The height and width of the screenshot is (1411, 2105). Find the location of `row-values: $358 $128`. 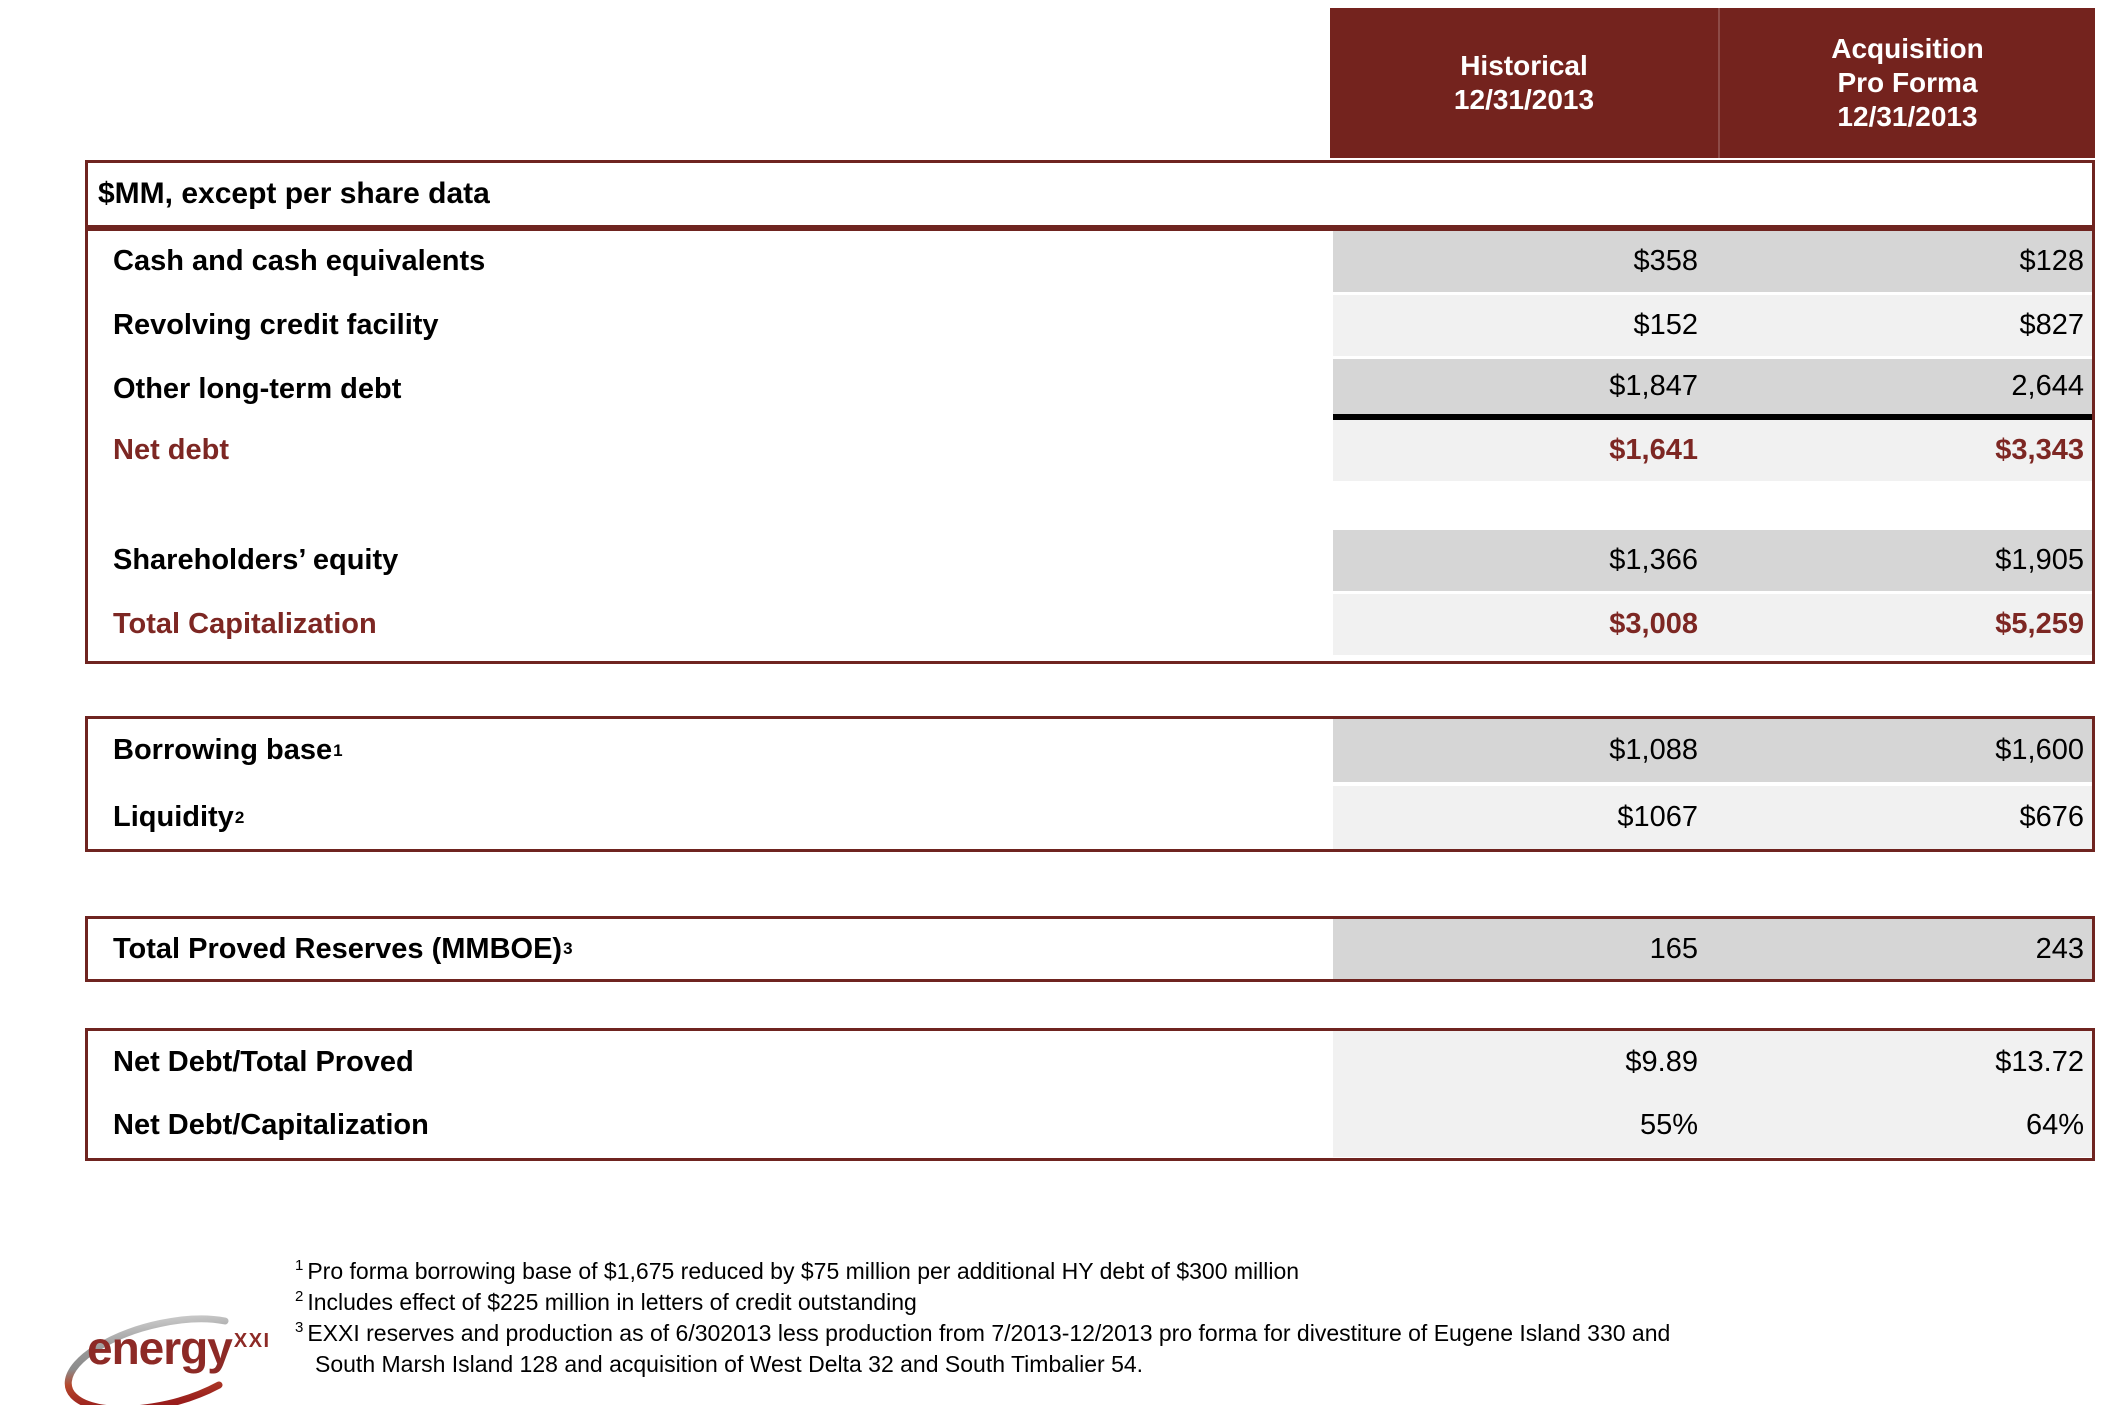

row-values: $358 $128 is located at coordinates (1712, 261).